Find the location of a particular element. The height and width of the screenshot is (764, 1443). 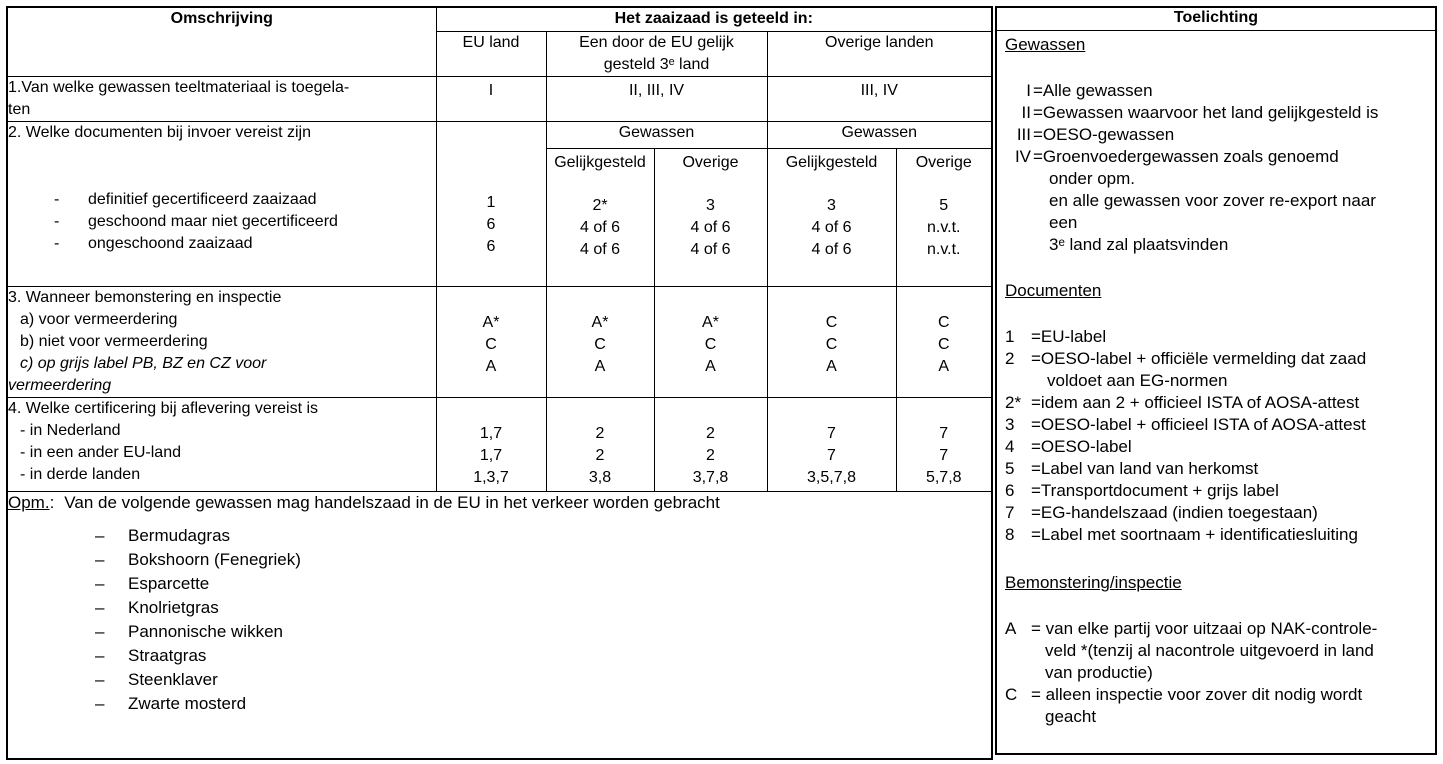

description-line: ten is located at coordinates (19, 109).